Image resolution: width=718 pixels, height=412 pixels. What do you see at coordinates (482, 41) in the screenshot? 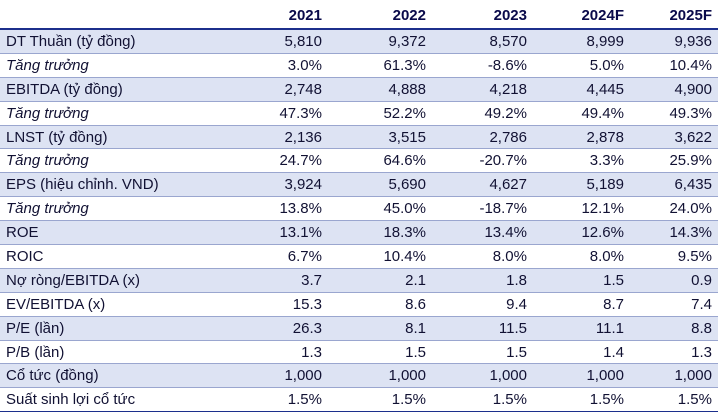
I see `cell-value: 8,570` at bounding box center [482, 41].